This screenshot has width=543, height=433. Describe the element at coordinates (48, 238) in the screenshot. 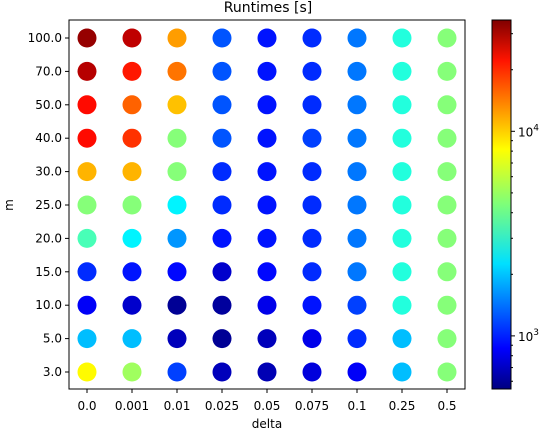

I see `y-tick-label: 20.0` at that location.